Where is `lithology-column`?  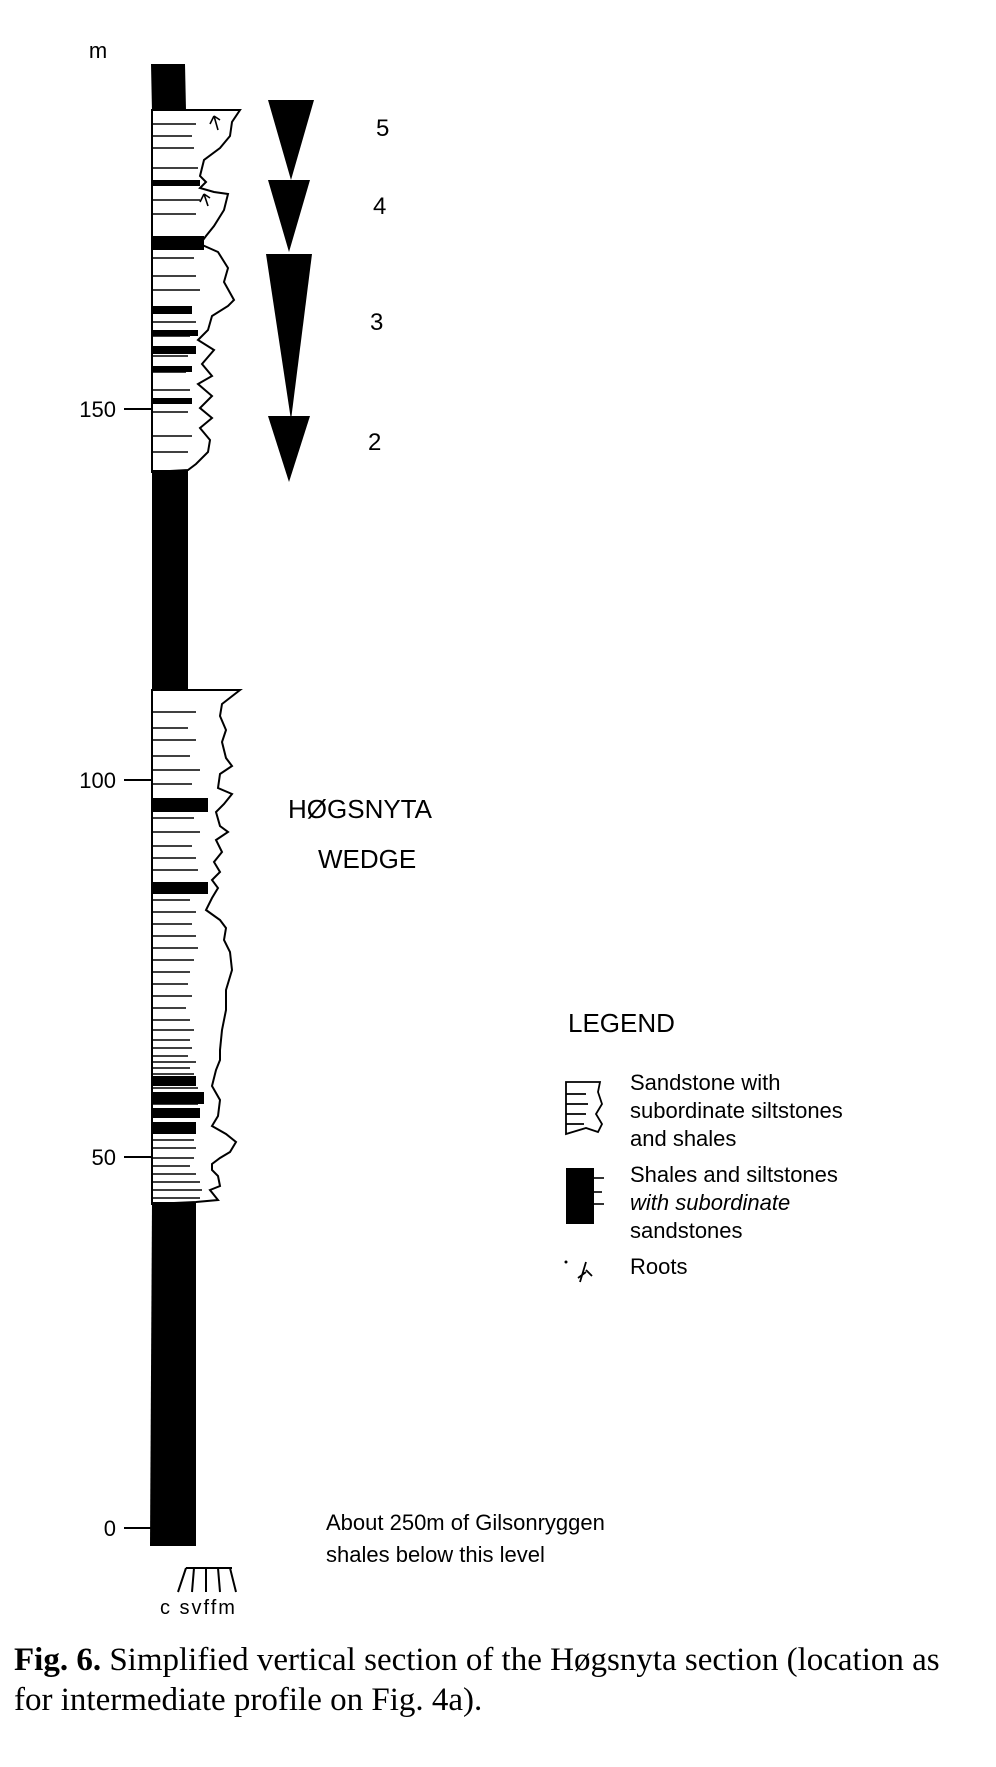 lithology-column is located at coordinates (196, 805).